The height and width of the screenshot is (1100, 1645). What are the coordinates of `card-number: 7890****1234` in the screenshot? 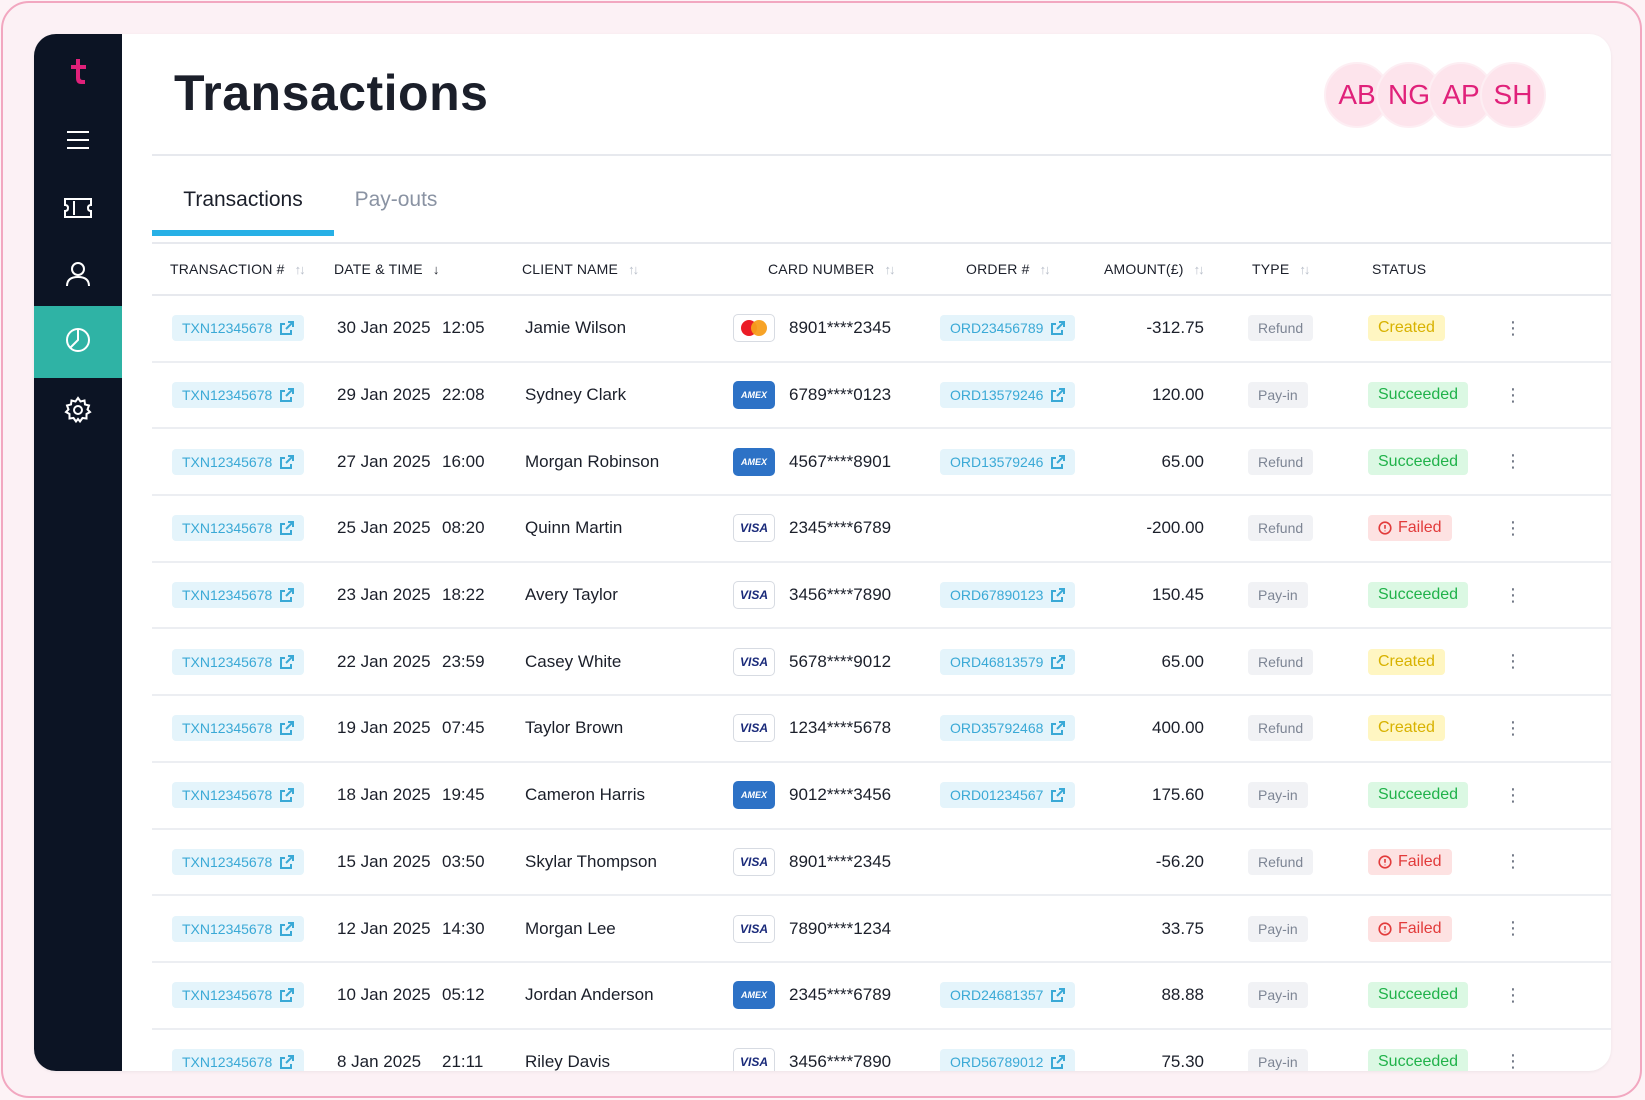 It's located at (840, 928).